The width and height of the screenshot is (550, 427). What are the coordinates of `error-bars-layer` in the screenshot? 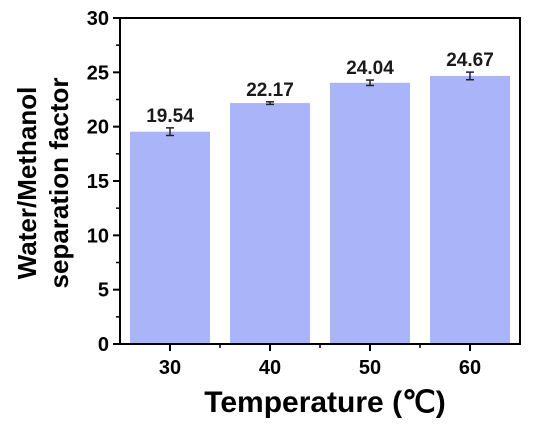 It's located at (320, 104).